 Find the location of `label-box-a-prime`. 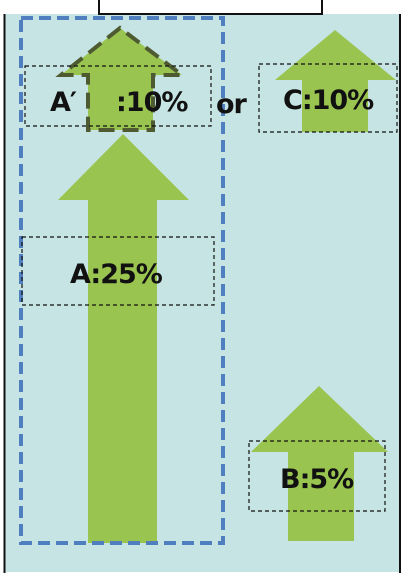

label-box-a-prime is located at coordinates (118, 96).